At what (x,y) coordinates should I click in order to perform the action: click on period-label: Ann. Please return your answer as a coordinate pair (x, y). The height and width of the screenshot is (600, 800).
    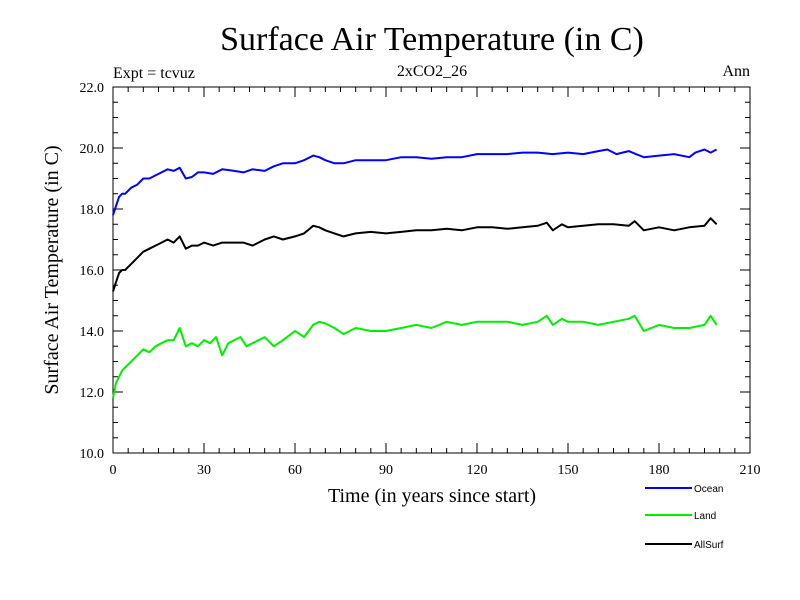
    Looking at the image, I should click on (736, 71).